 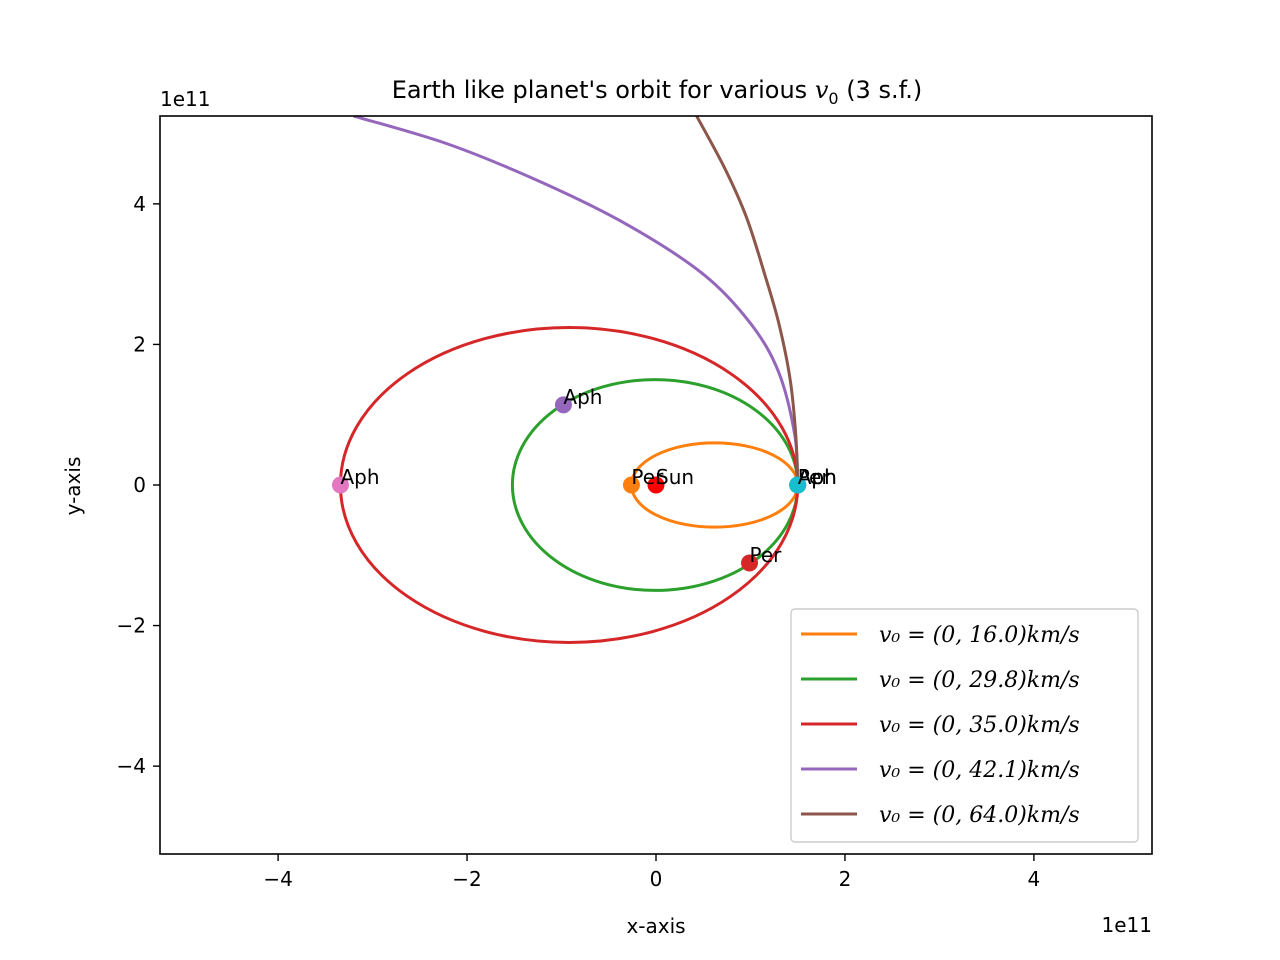 What do you see at coordinates (139, 204) in the screenshot?
I see `y-tick-label: 4` at bounding box center [139, 204].